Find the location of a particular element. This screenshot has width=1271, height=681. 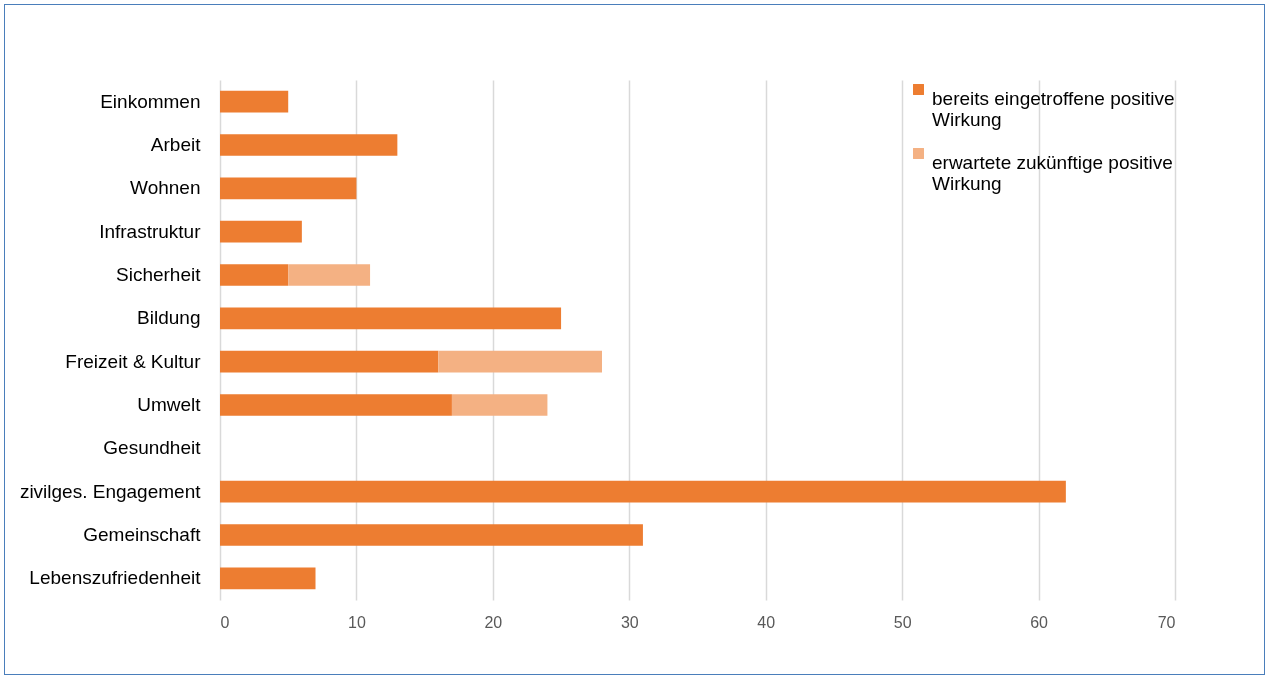

x-tick-label: 70 is located at coordinates (1166, 622).